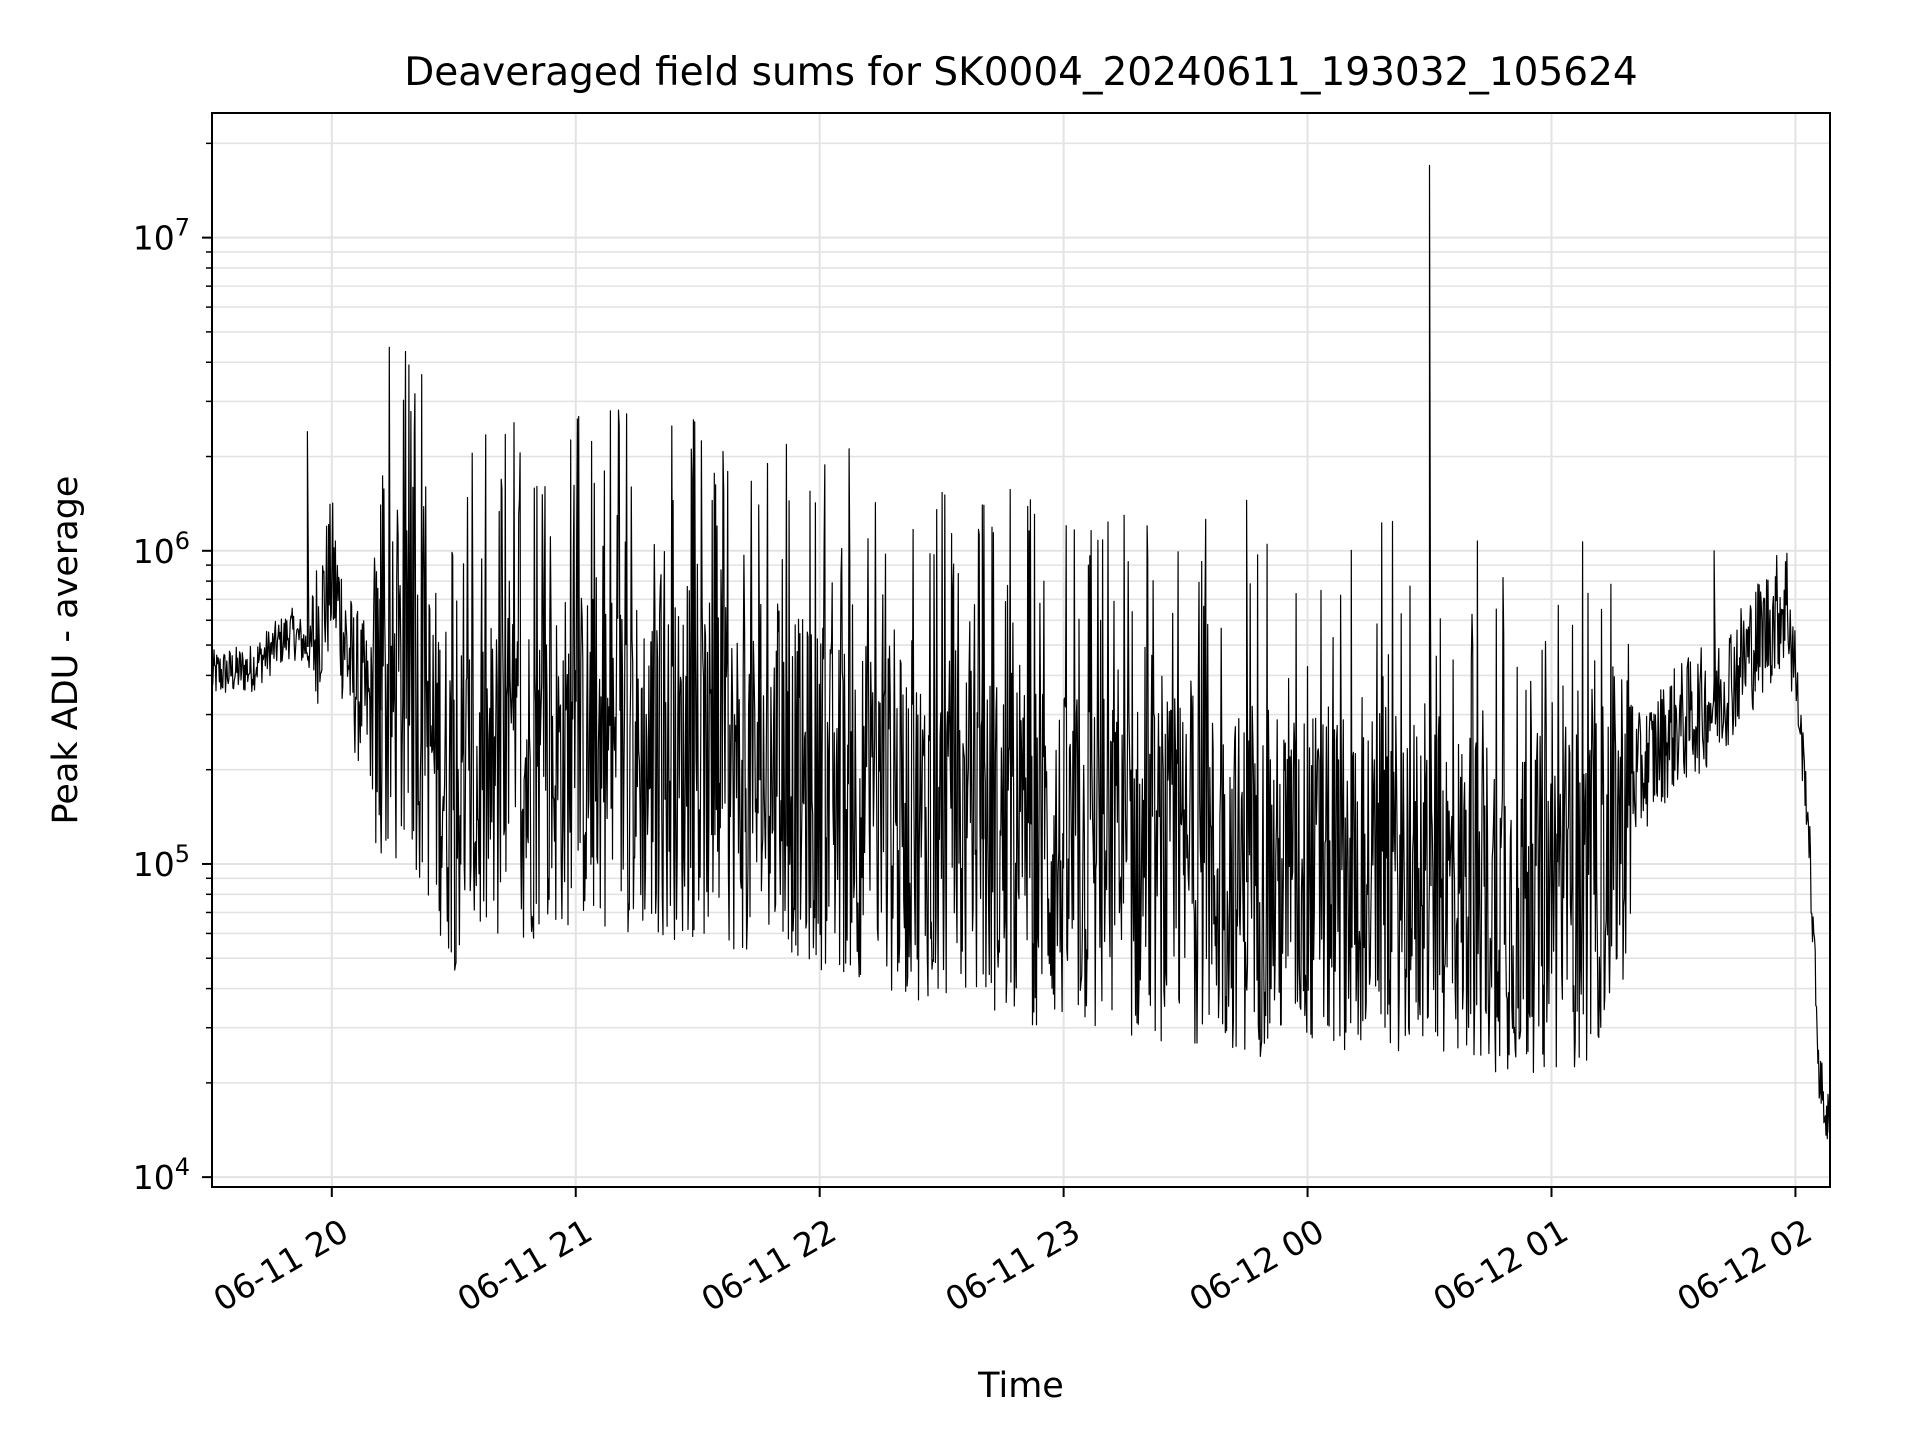  I want to click on y-tick-label: 10⁵, so click(161, 862).